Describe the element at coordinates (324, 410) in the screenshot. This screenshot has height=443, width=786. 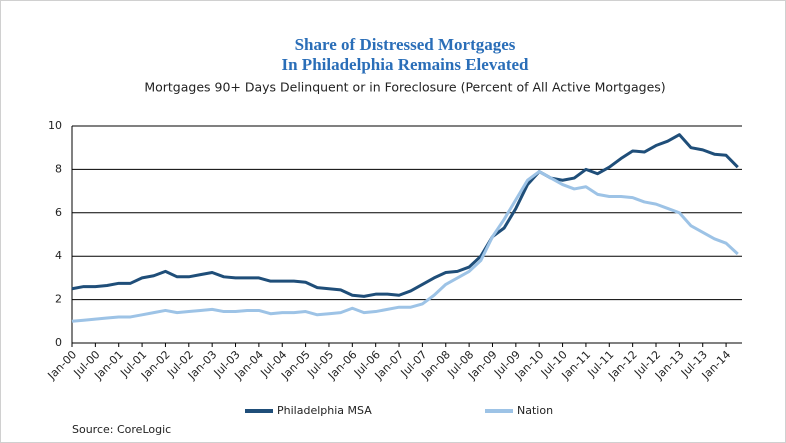
I see `legend-label: Philadelphia MSA` at that location.